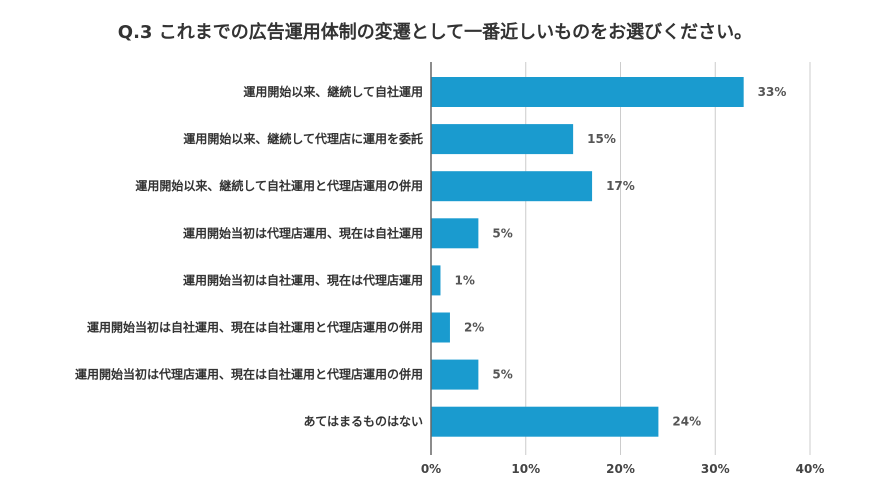 The width and height of the screenshot is (870, 488). Describe the element at coordinates (464, 280) in the screenshot. I see `data-label: 1%` at that location.